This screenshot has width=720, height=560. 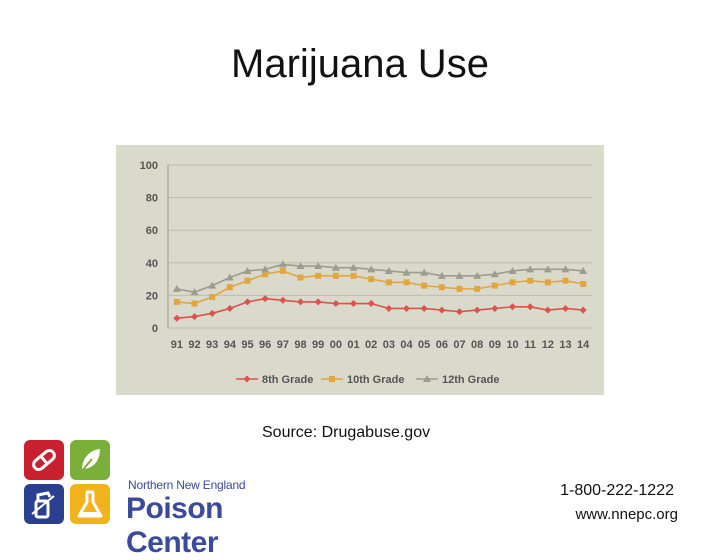 What do you see at coordinates (152, 199) in the screenshot?
I see `y-tick-label: 80` at bounding box center [152, 199].